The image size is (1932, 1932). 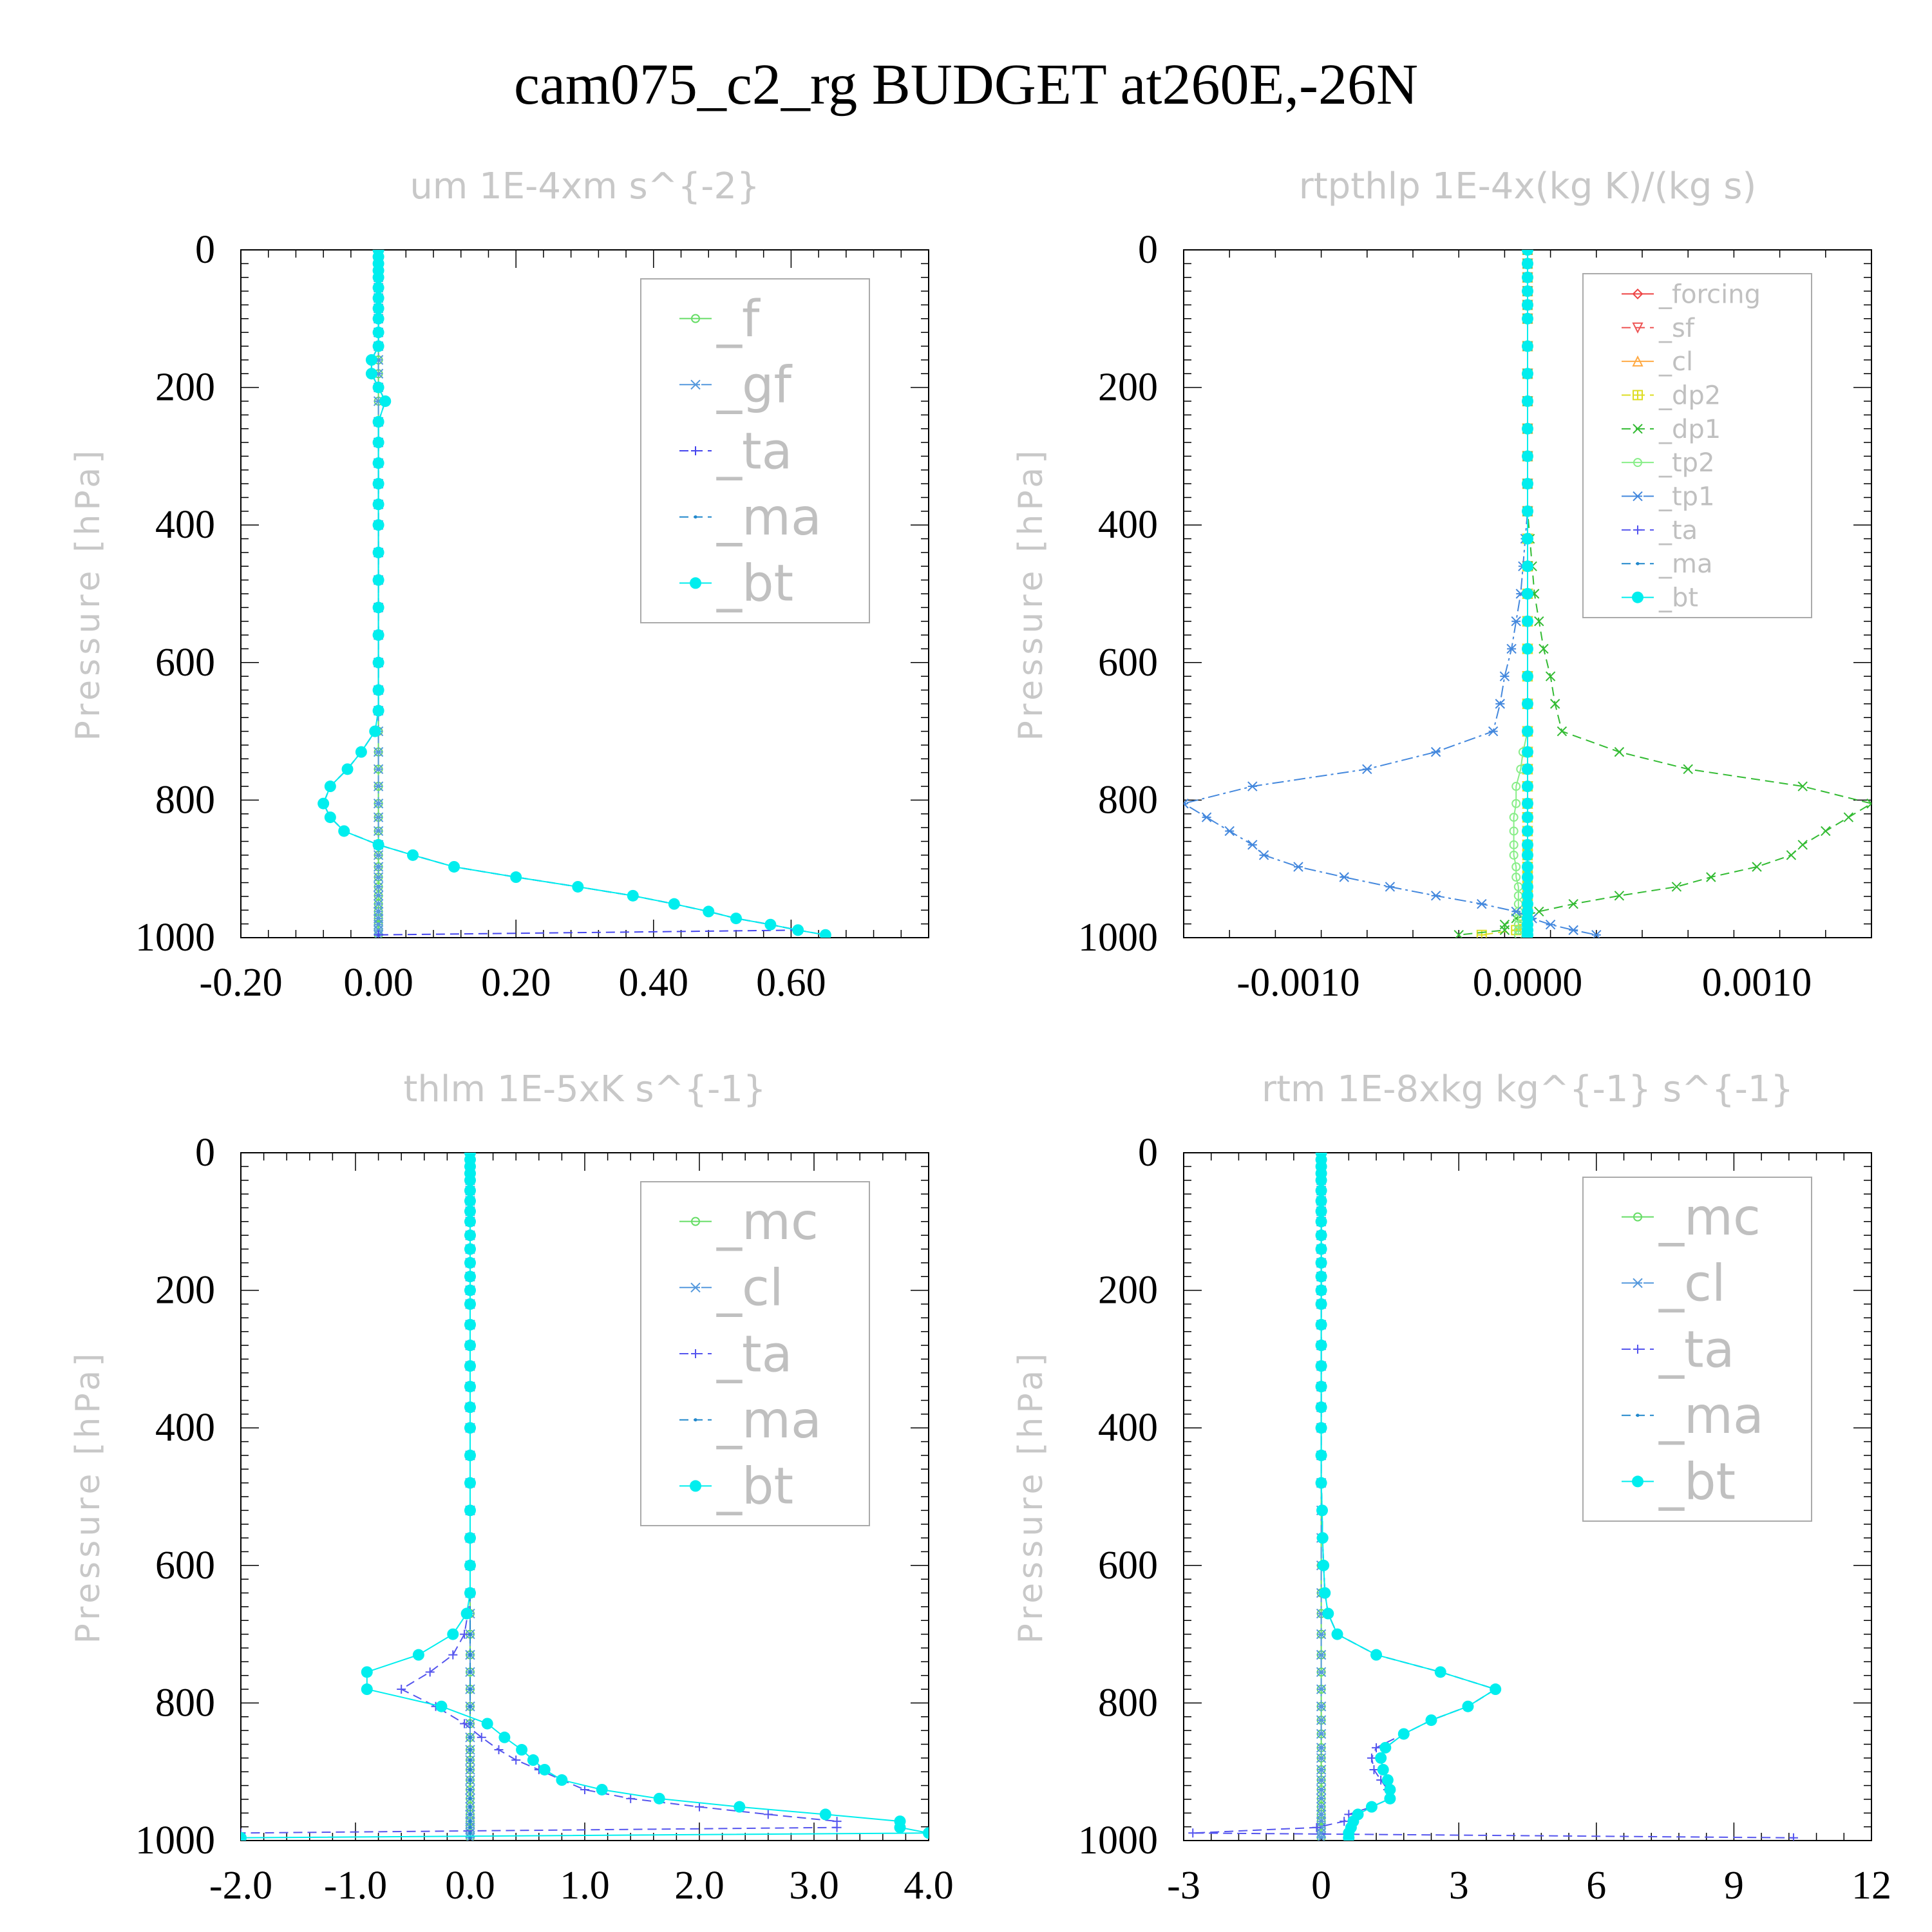 I want to click on x-tick-label: 0.40, so click(x=654, y=983).